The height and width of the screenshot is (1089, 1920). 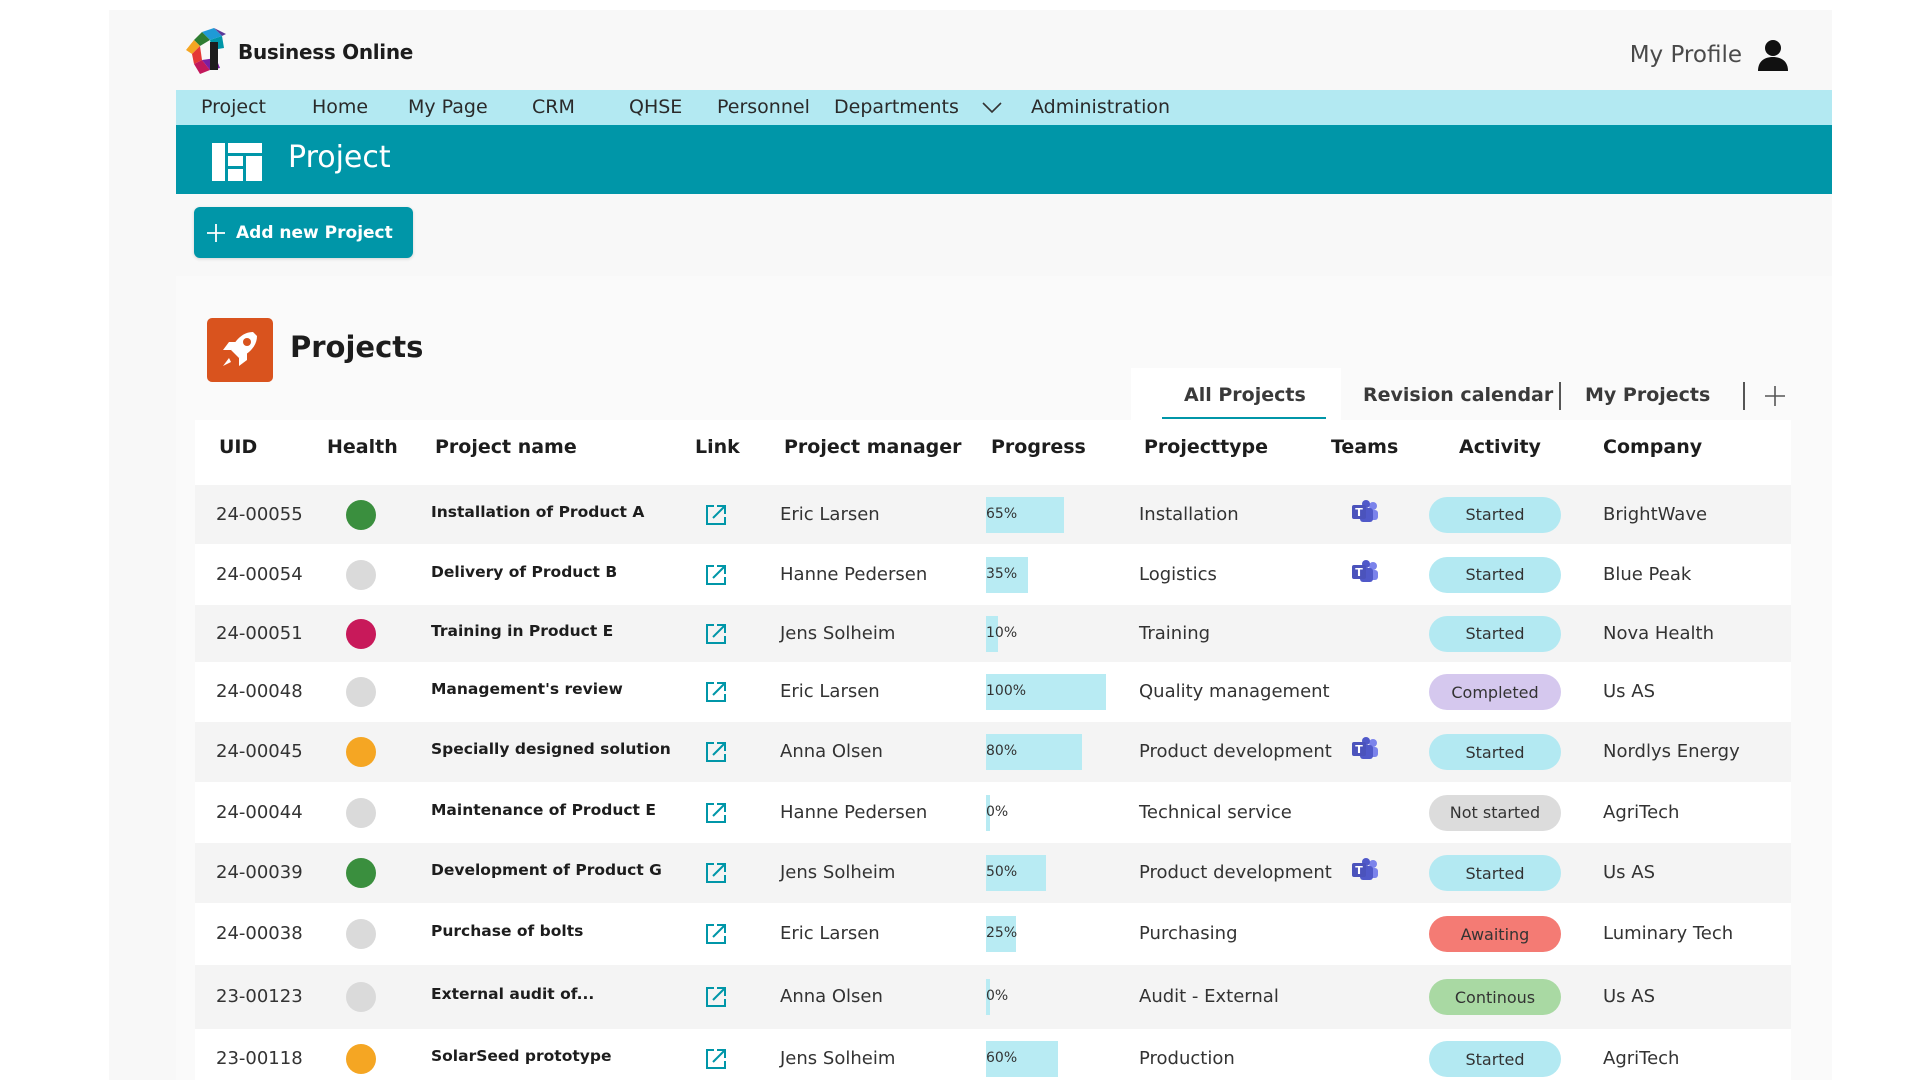 What do you see at coordinates (1101, 107) in the screenshot?
I see `menu-item-administration: Administration` at bounding box center [1101, 107].